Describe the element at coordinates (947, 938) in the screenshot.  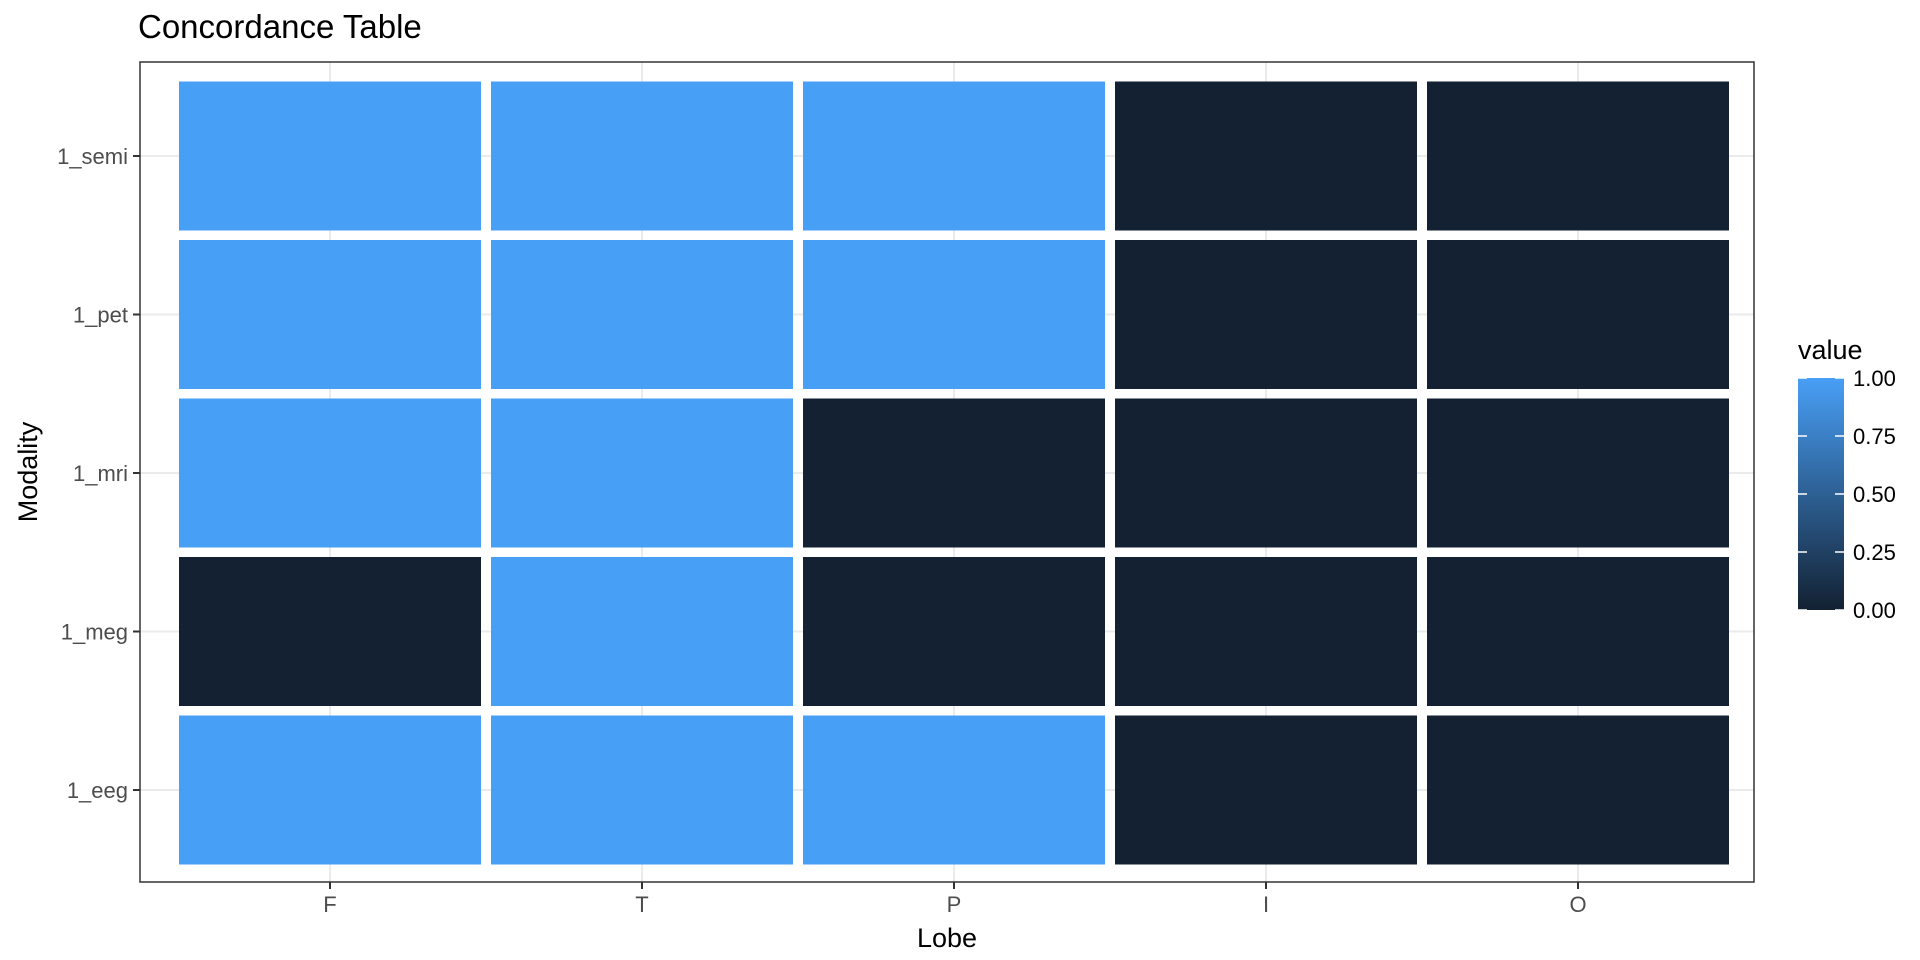
I see `x-axis-title: Lobe` at that location.